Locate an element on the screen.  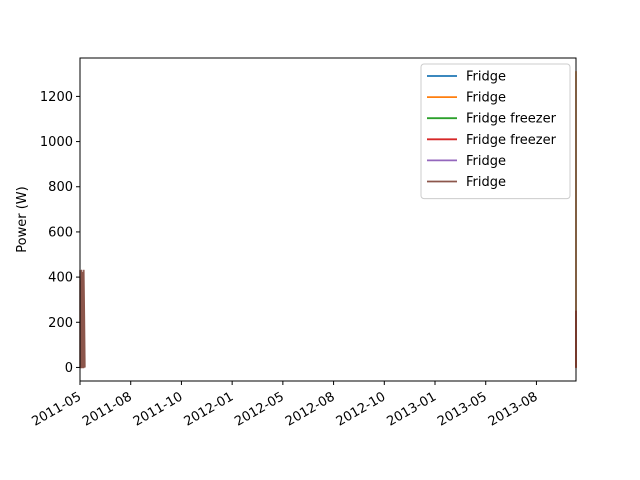
x-tick-label: 2013-05 is located at coordinates (462, 409).